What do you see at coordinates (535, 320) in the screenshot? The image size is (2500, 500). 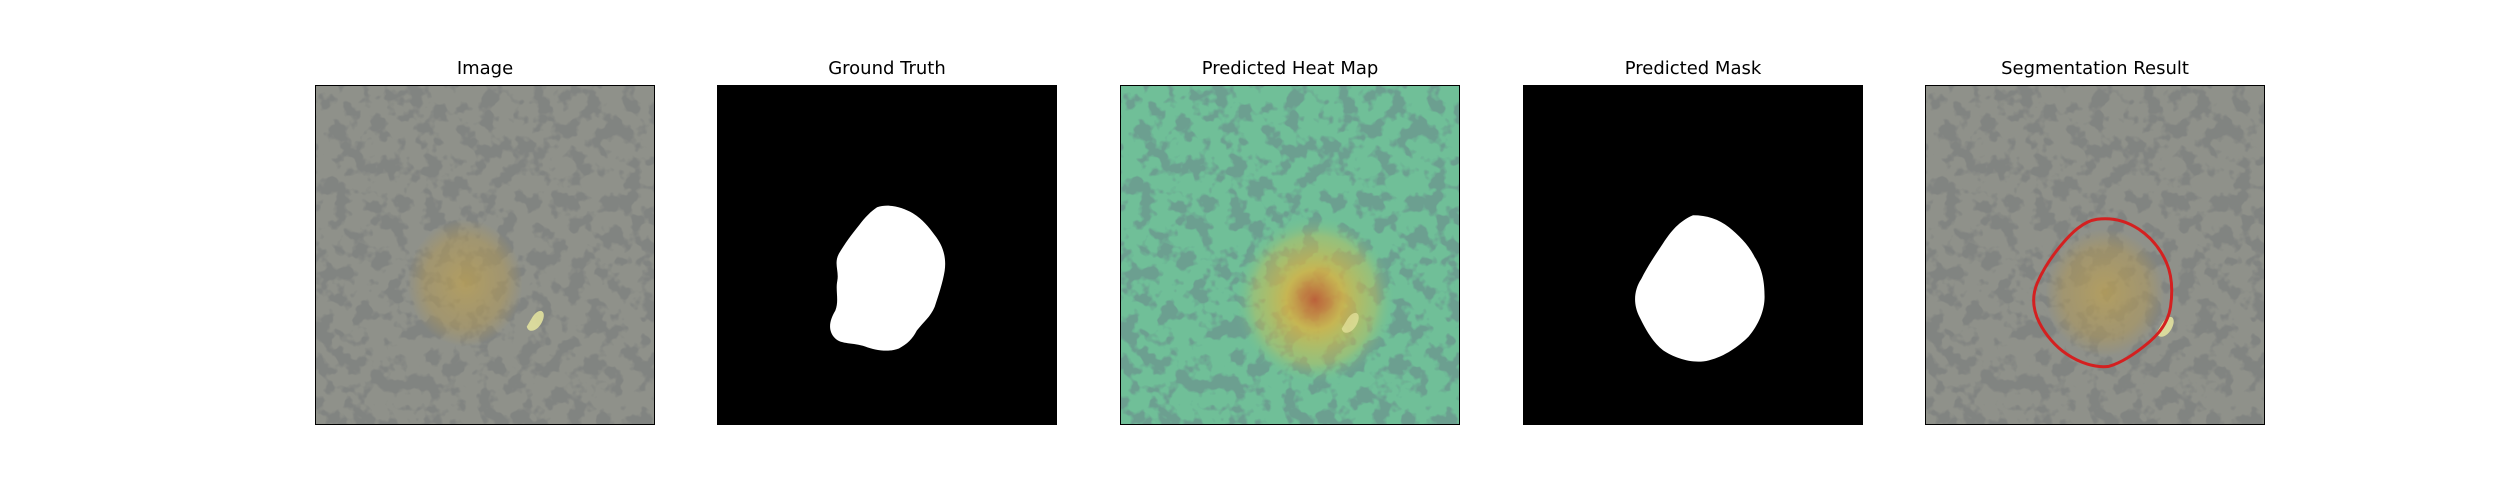 I see `specular-highlight` at bounding box center [535, 320].